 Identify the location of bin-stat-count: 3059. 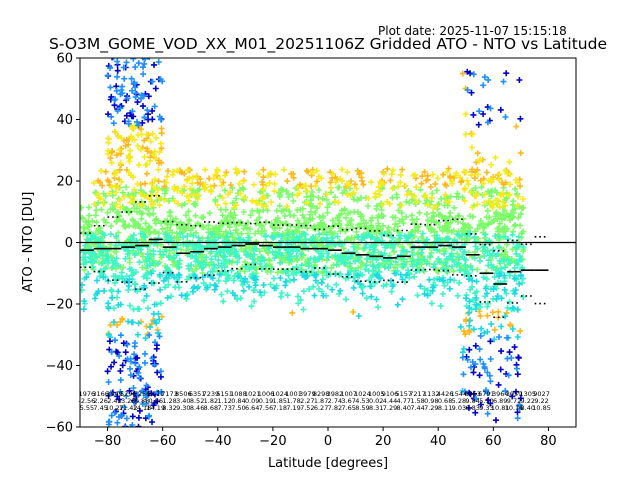
(514, 394).